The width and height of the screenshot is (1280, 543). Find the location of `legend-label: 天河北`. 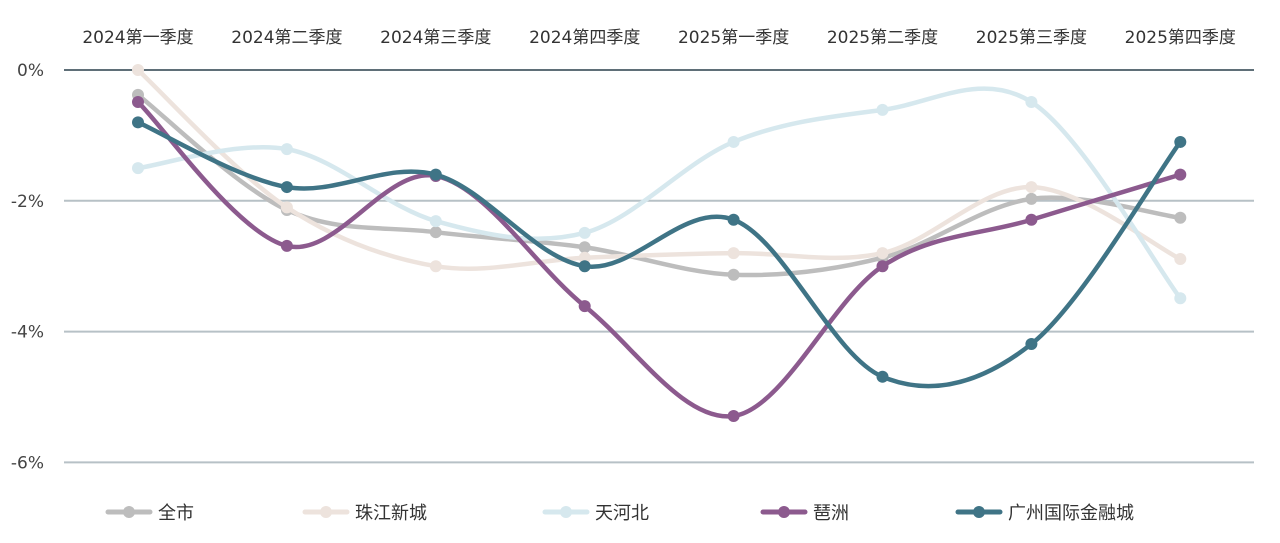

legend-label: 天河北 is located at coordinates (622, 513).